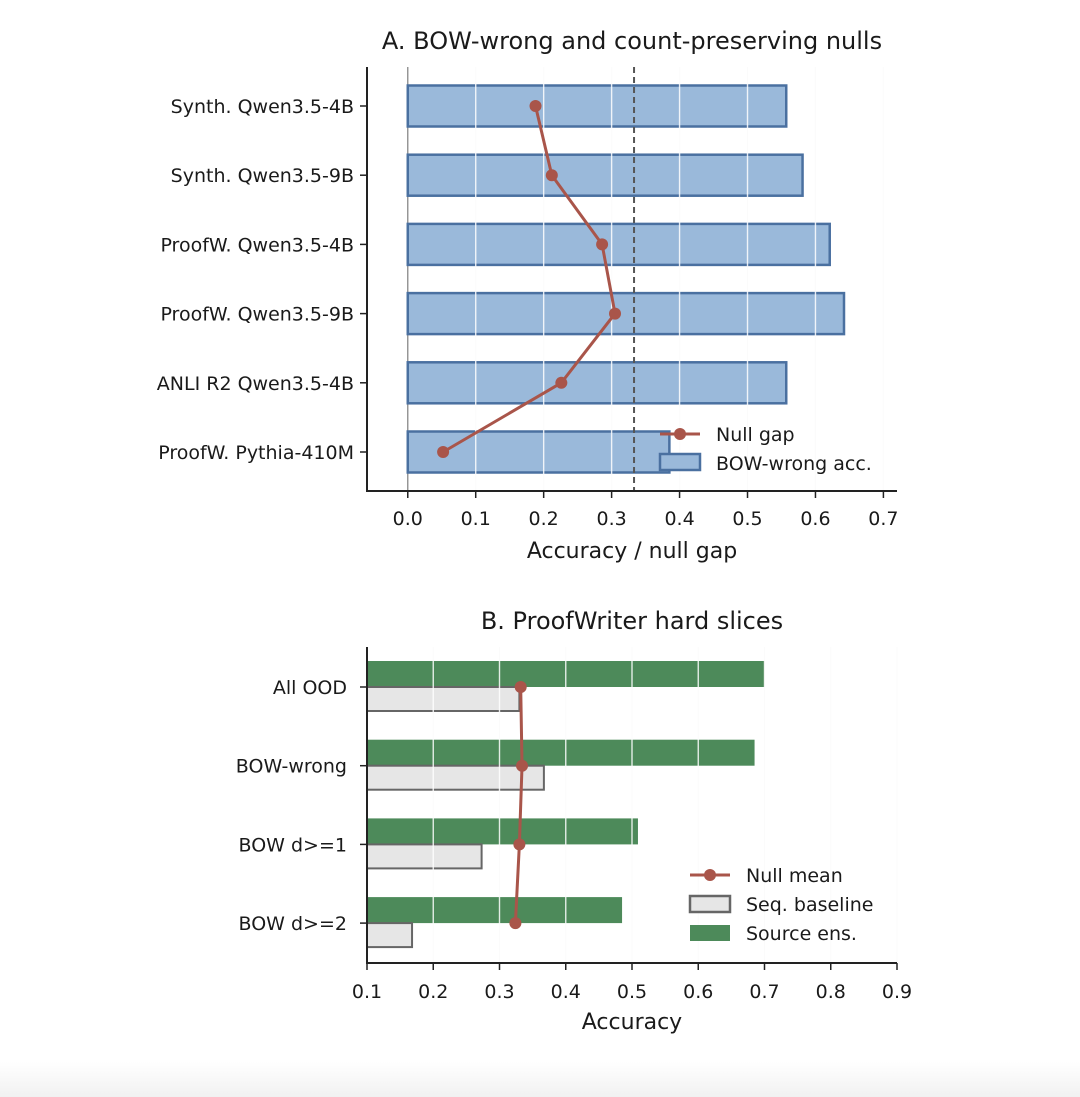 This screenshot has width=1080, height=1097. I want to click on y-tick-label-bow-wrong: BOW-wrong, so click(291, 767).